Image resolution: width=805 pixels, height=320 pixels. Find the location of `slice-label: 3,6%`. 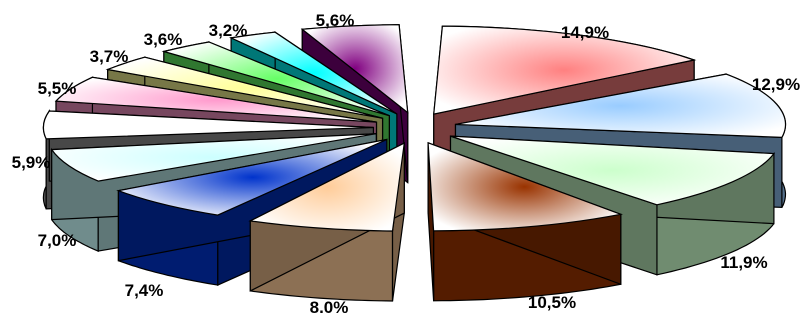

slice-label: 3,6% is located at coordinates (163, 39).